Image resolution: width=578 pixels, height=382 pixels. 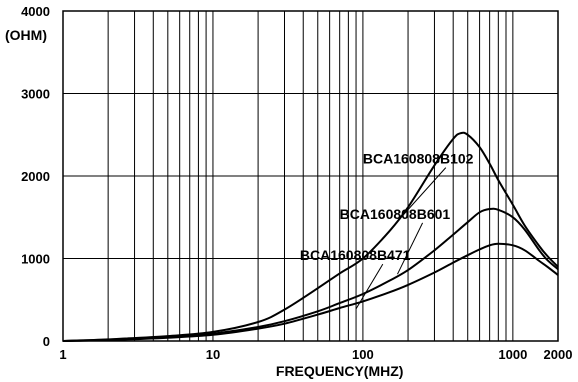 I want to click on y-tick-label: 1000, so click(x=35, y=259).